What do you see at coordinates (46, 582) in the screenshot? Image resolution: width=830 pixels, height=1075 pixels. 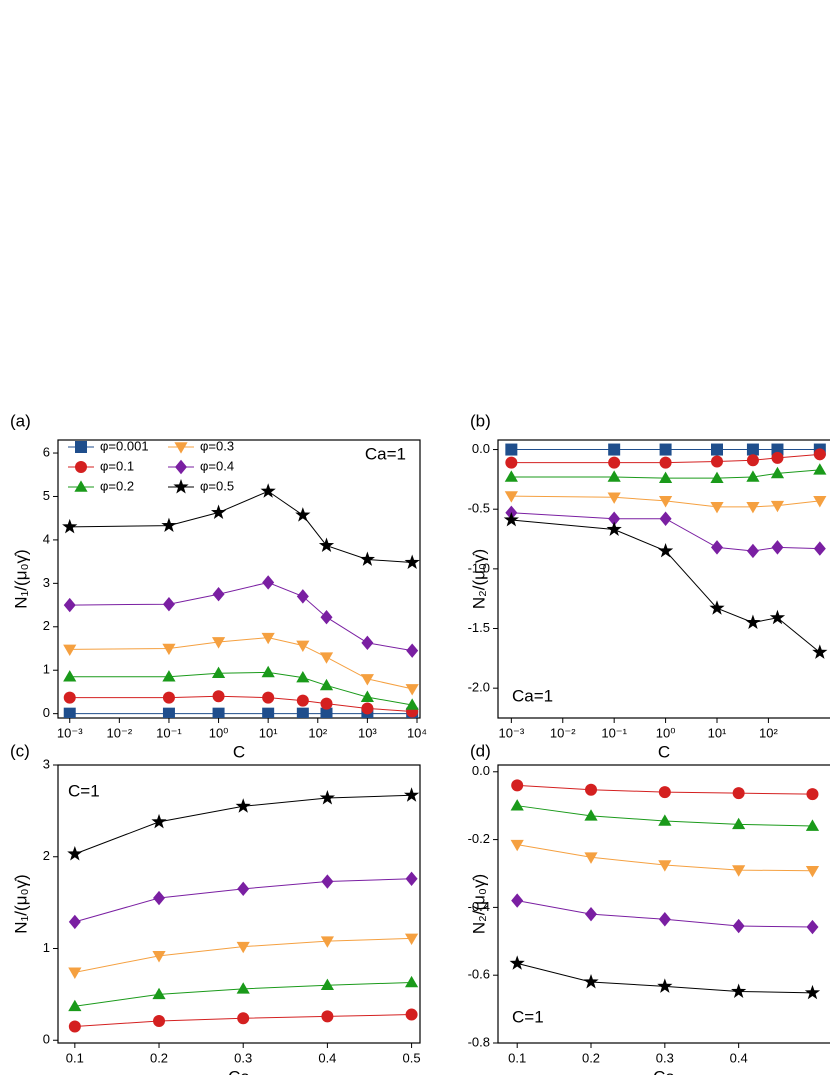 I see `y-tick-label: 3` at bounding box center [46, 582].